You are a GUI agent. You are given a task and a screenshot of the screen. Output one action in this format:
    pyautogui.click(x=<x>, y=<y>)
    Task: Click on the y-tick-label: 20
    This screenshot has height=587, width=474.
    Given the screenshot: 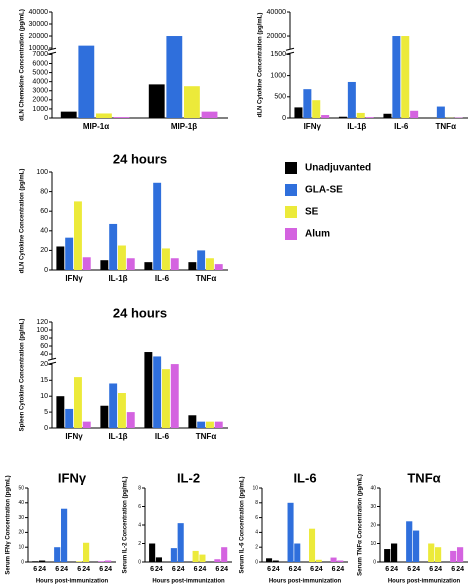 What is the action you would take?
    pyautogui.click(x=44, y=364)
    